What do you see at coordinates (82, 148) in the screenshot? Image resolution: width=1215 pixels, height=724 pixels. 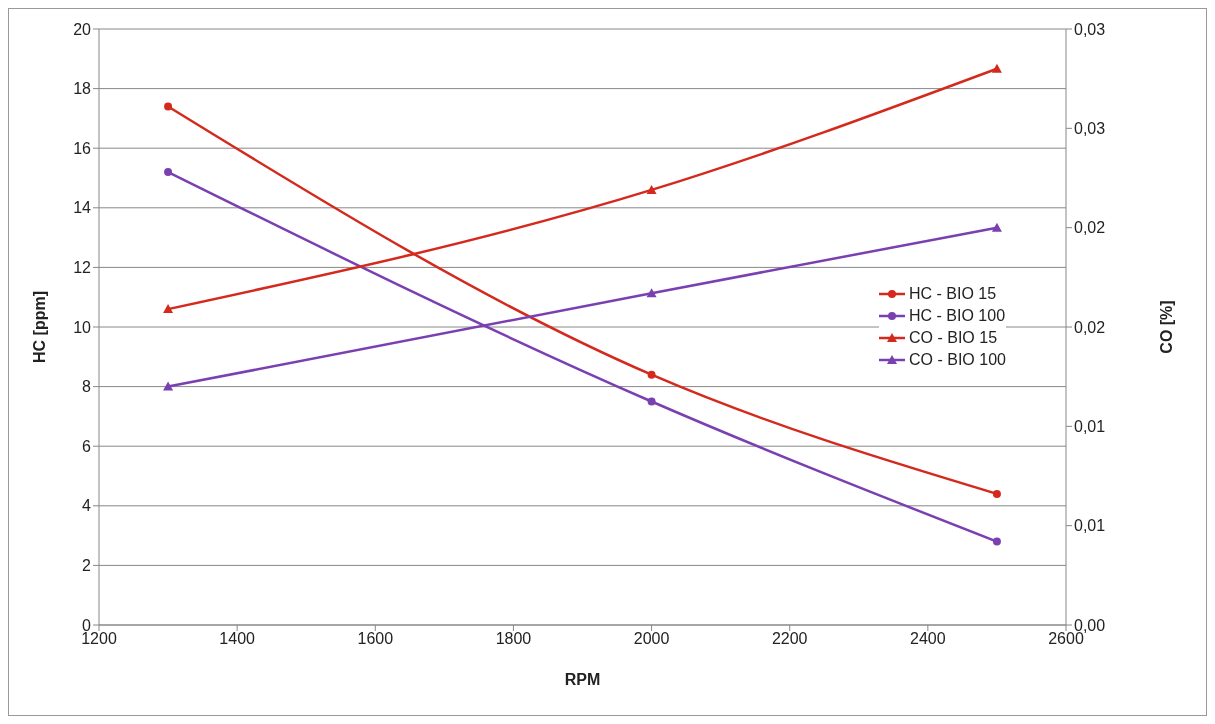 I see `y-tick-label: 16` at bounding box center [82, 148].